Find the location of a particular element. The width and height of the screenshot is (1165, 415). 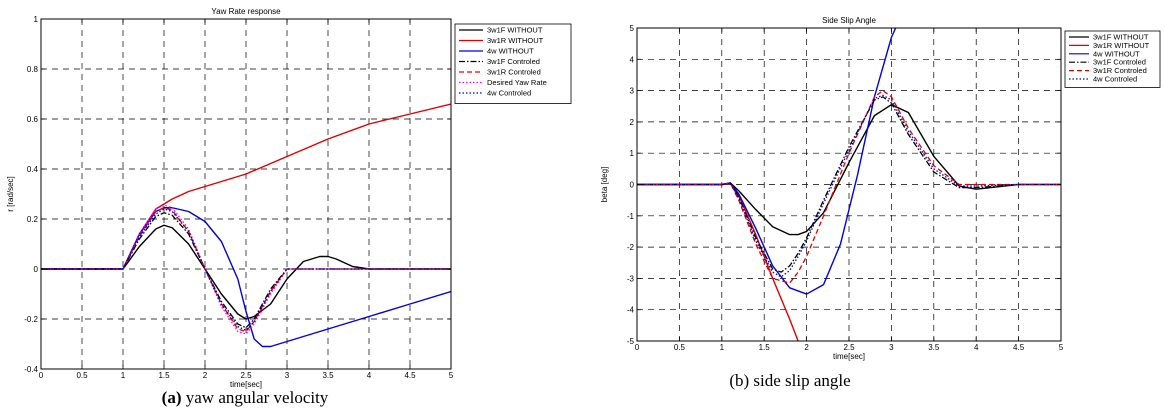

y-tick-label: 0.4 is located at coordinates (33, 169).